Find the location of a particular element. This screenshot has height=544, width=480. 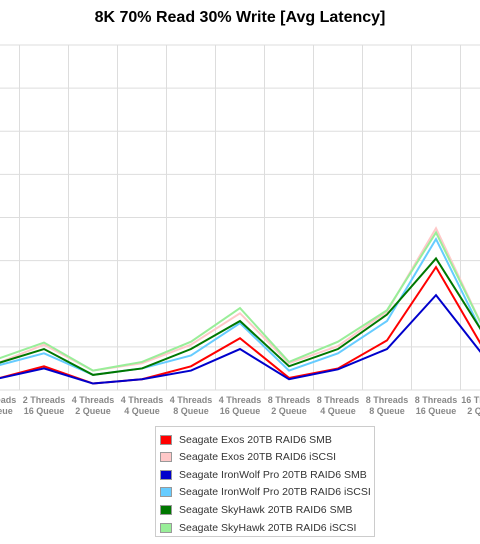

legend-item: Seagate IronWolf Pro 20TB RAID6 iSCSI is located at coordinates (265, 492).